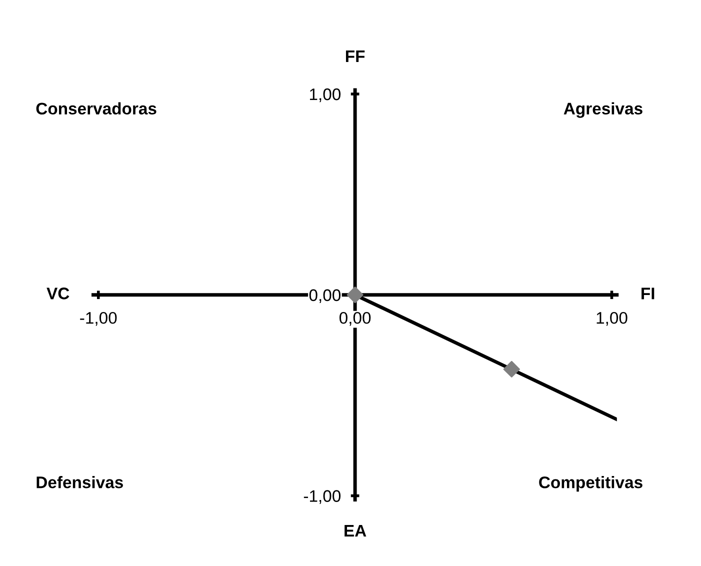 The height and width of the screenshot is (566, 701). I want to click on text: VC, so click(58, 294).